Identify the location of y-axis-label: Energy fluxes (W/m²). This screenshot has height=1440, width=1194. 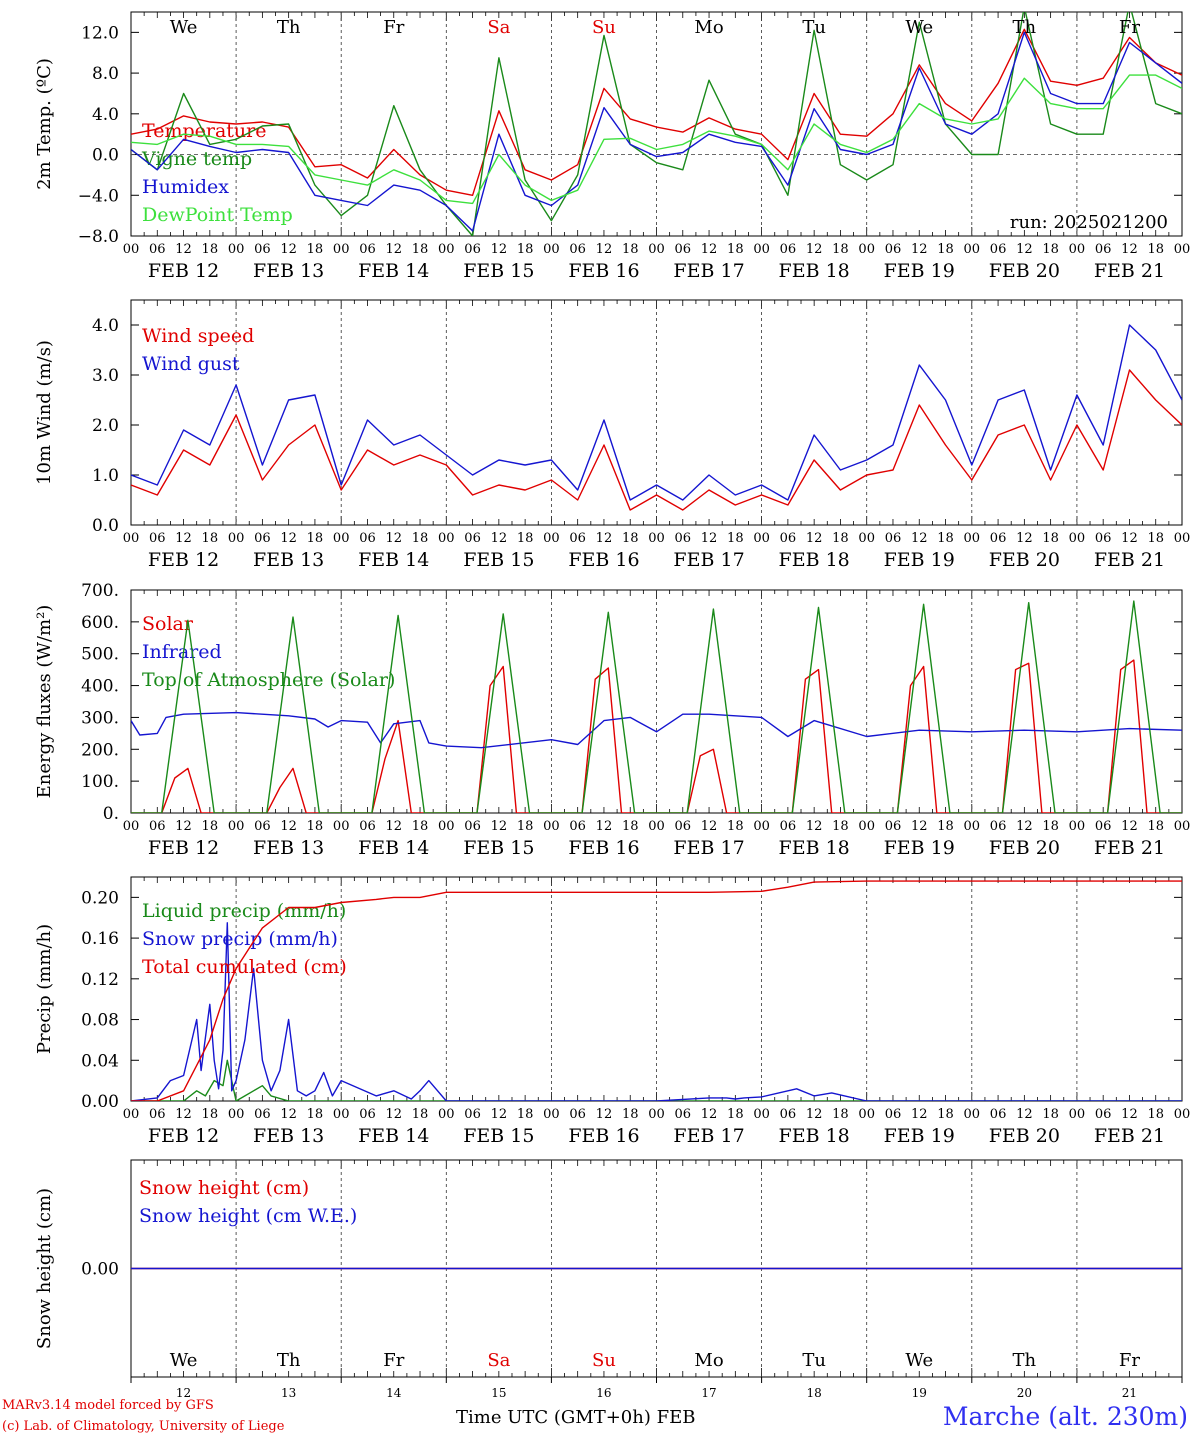
(44, 702).